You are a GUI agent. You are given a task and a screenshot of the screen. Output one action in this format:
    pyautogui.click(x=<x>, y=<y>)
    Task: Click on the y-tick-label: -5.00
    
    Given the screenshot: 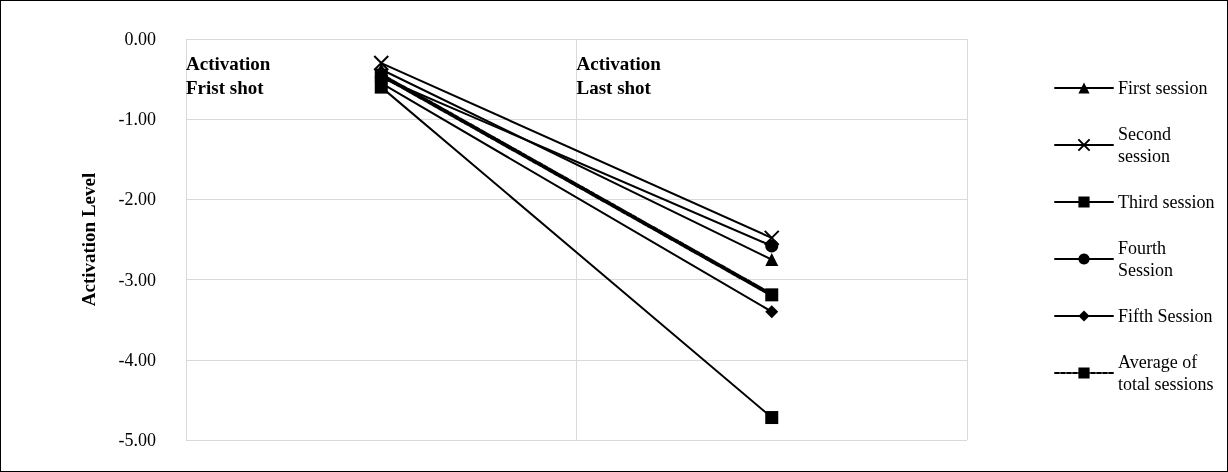 What is the action you would take?
    pyautogui.click(x=137, y=440)
    